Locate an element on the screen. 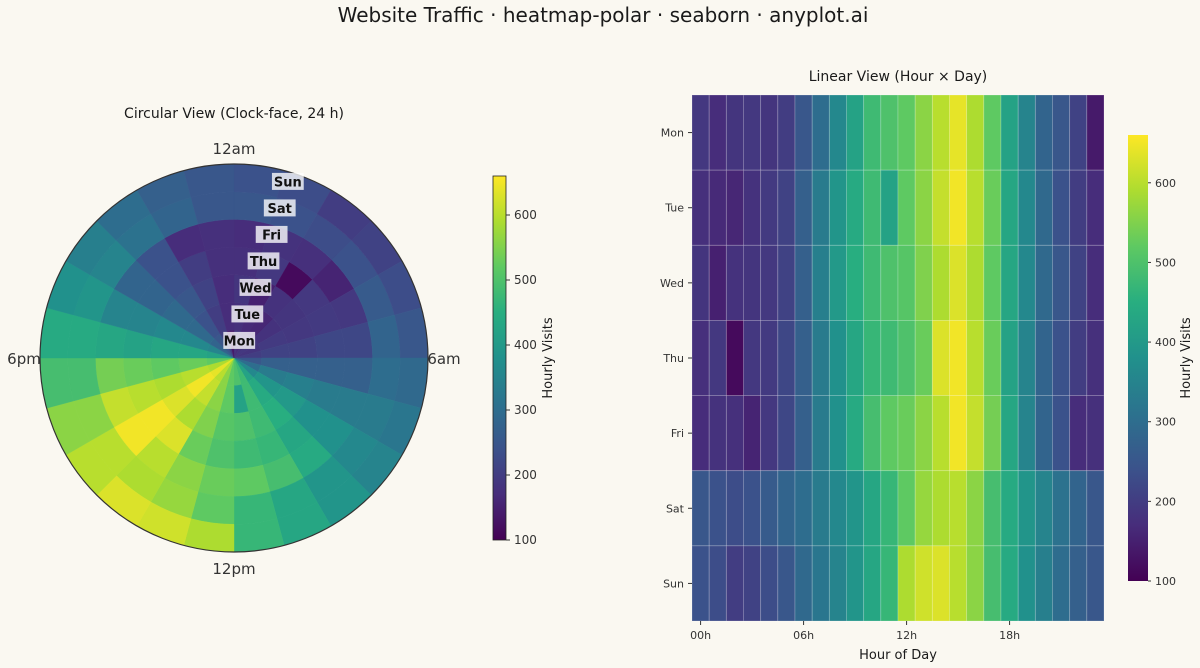 Image resolution: width=1200 pixels, height=668 pixels. polar-chart-title: Circular View (Clock-face, 24 h) is located at coordinates (234, 114).